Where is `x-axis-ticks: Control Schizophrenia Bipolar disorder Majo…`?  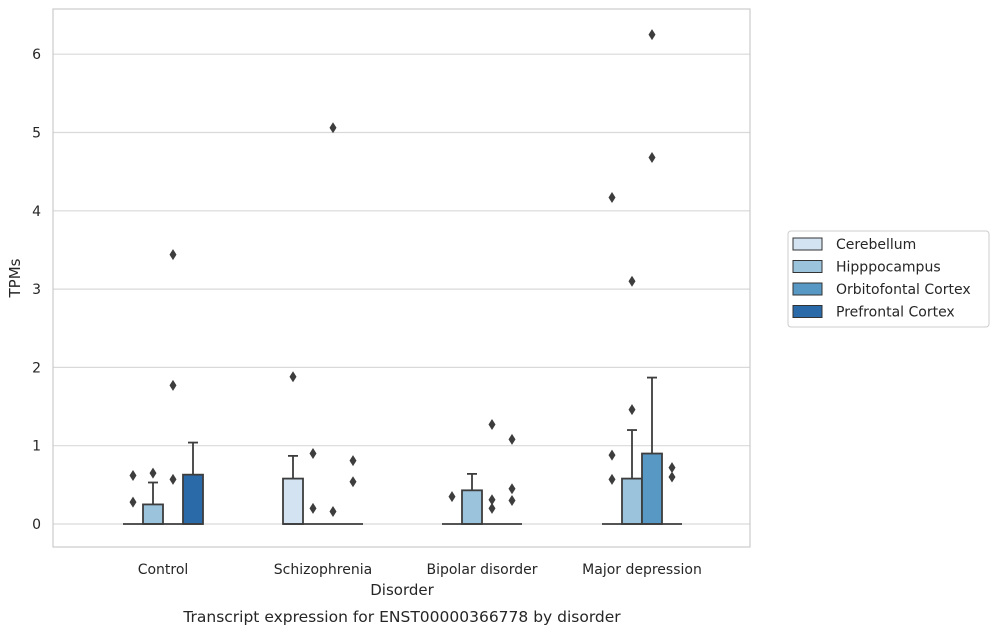 x-axis-ticks: Control Schizophrenia Bipolar disorder Majo… is located at coordinates (420, 570).